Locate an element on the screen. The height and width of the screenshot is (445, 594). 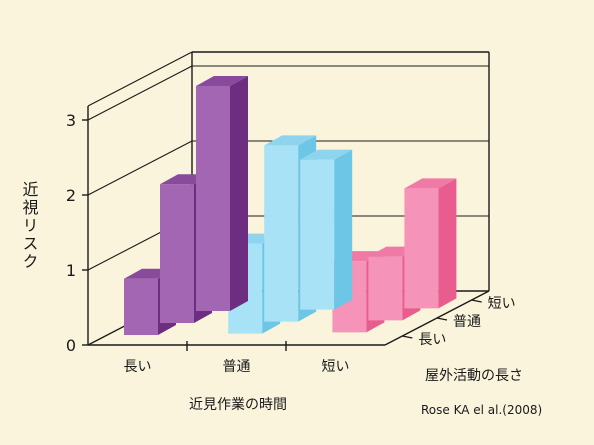
source-citation: Rose KA el al.(2008) is located at coordinates (481, 410).